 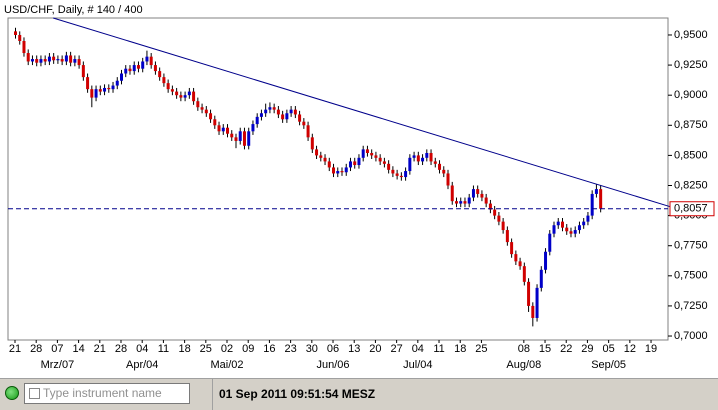 What do you see at coordinates (12, 393) in the screenshot?
I see `connection-icon` at bounding box center [12, 393].